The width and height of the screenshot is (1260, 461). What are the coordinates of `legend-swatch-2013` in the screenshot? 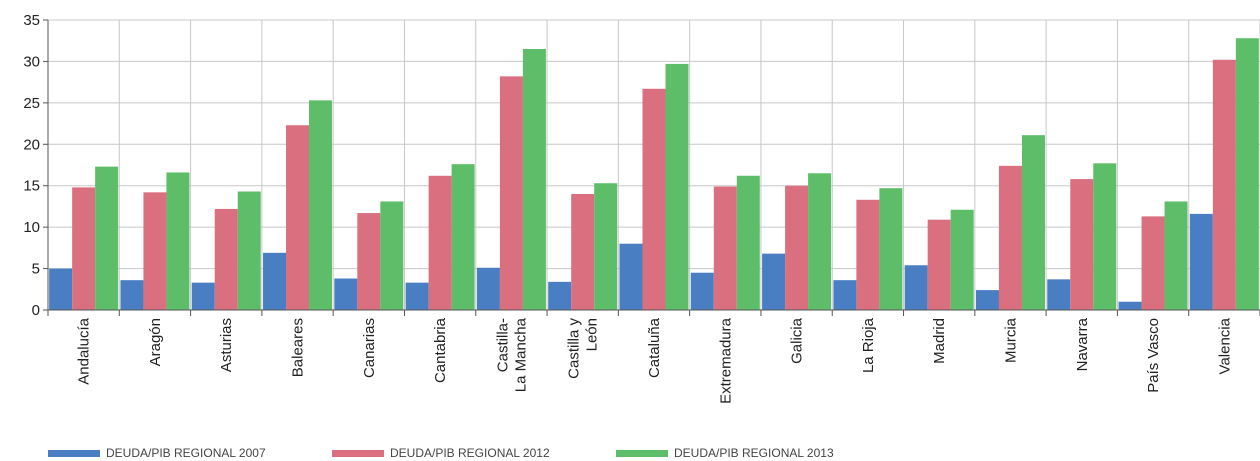 It's located at (642, 453).